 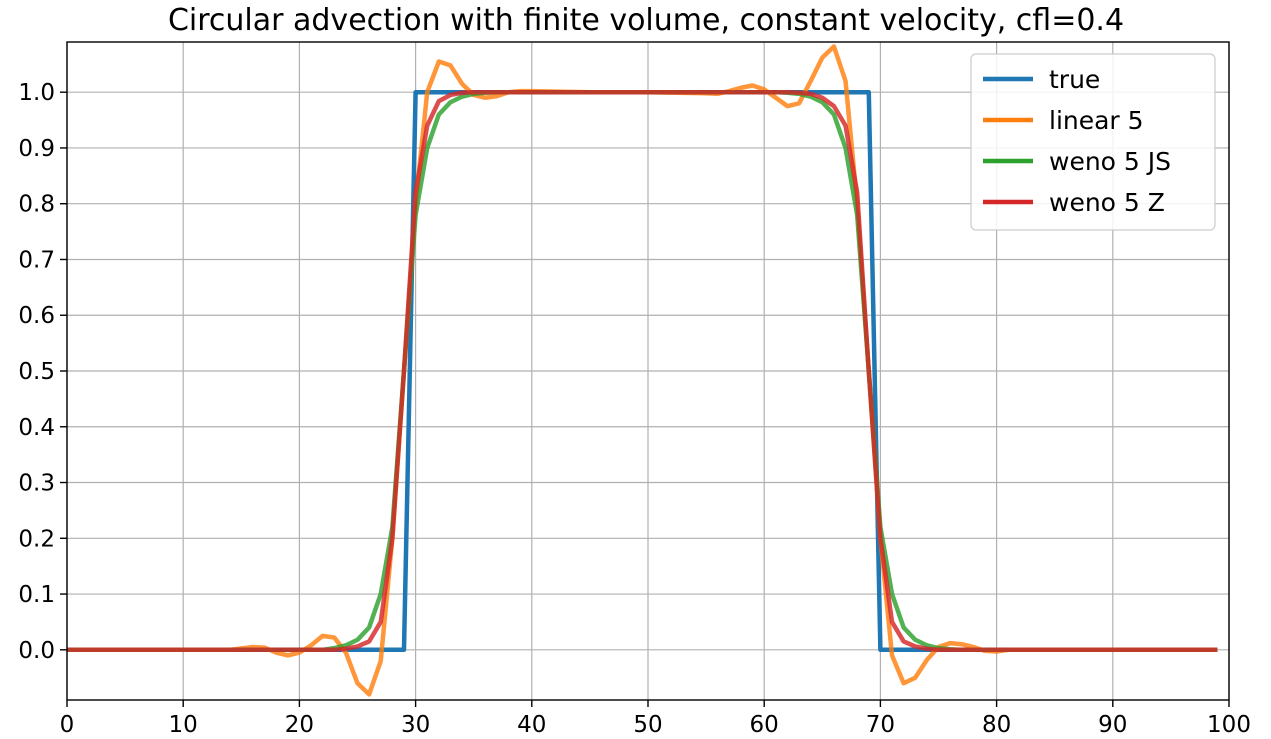 What do you see at coordinates (880, 725) in the screenshot?
I see `x-tick-label: 70` at bounding box center [880, 725].